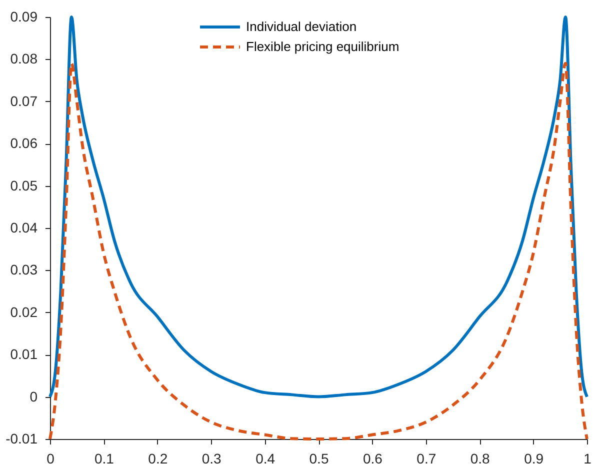 Image resolution: width=603 pixels, height=471 pixels. What do you see at coordinates (319, 458) in the screenshot?
I see `x-tick-label: 0.5` at bounding box center [319, 458].